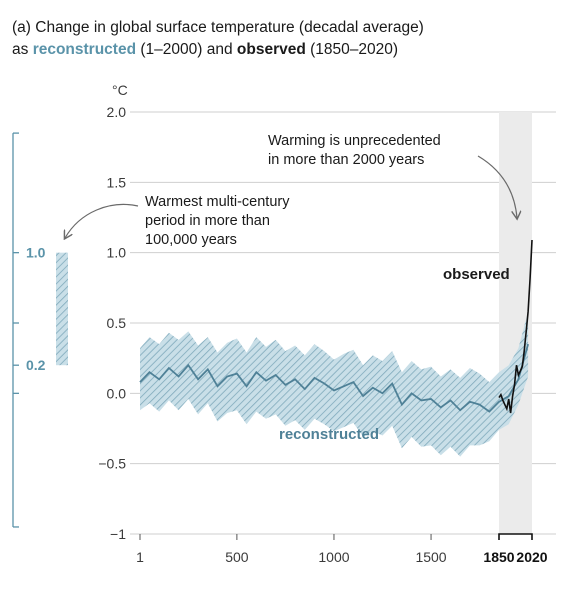 This screenshot has width=570, height=602. I want to click on x-tick-label: 1, so click(140, 557).